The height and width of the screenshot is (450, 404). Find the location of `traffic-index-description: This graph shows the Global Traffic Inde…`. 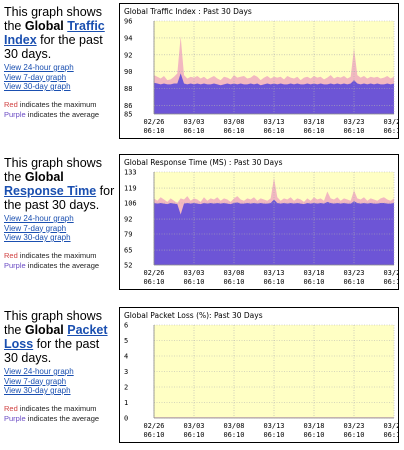

traffic-index-description: This graph shows the Global Traffic Inde… is located at coordinates (60, 62).